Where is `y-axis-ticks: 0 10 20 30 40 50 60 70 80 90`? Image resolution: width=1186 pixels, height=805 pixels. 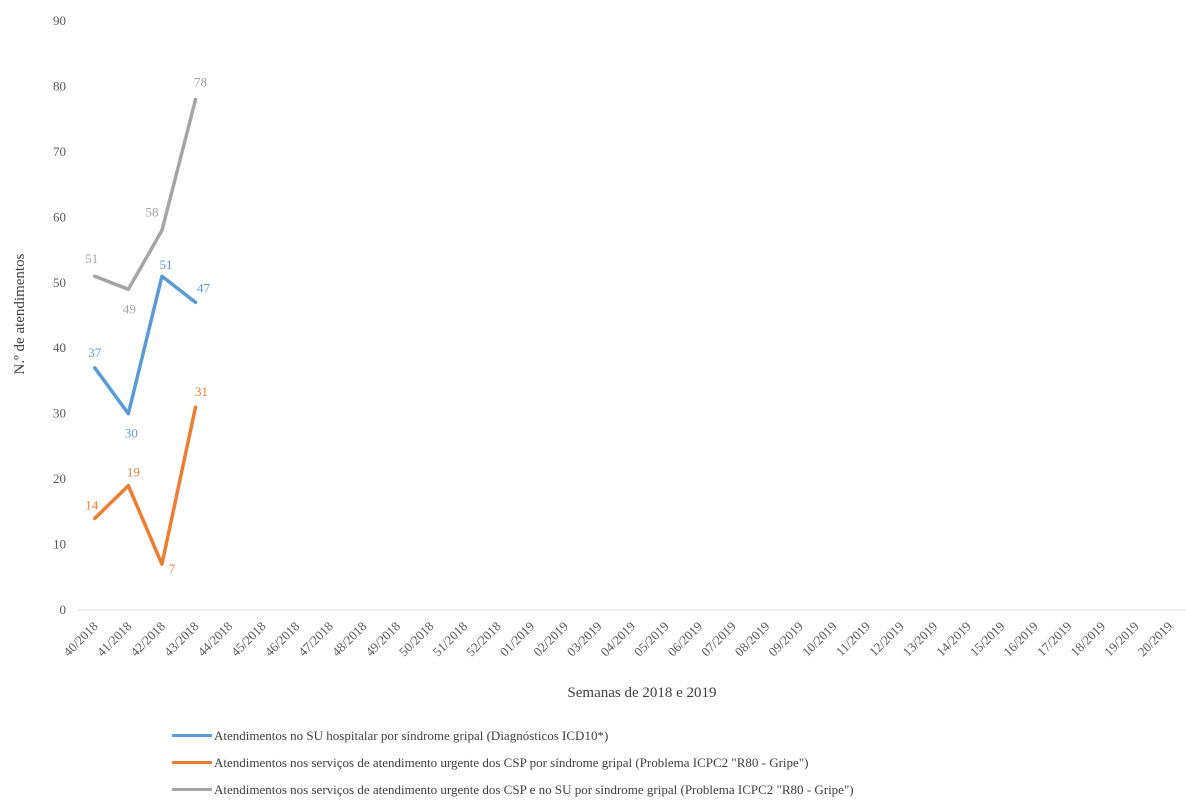 y-axis-ticks: 0 10 20 30 40 50 60 70 80 90 is located at coordinates (59, 315).